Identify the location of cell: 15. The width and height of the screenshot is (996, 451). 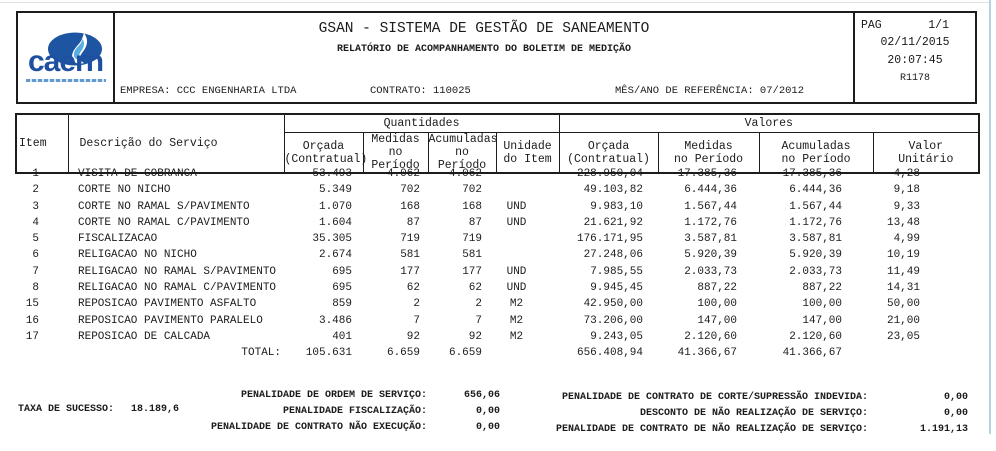
(32, 304).